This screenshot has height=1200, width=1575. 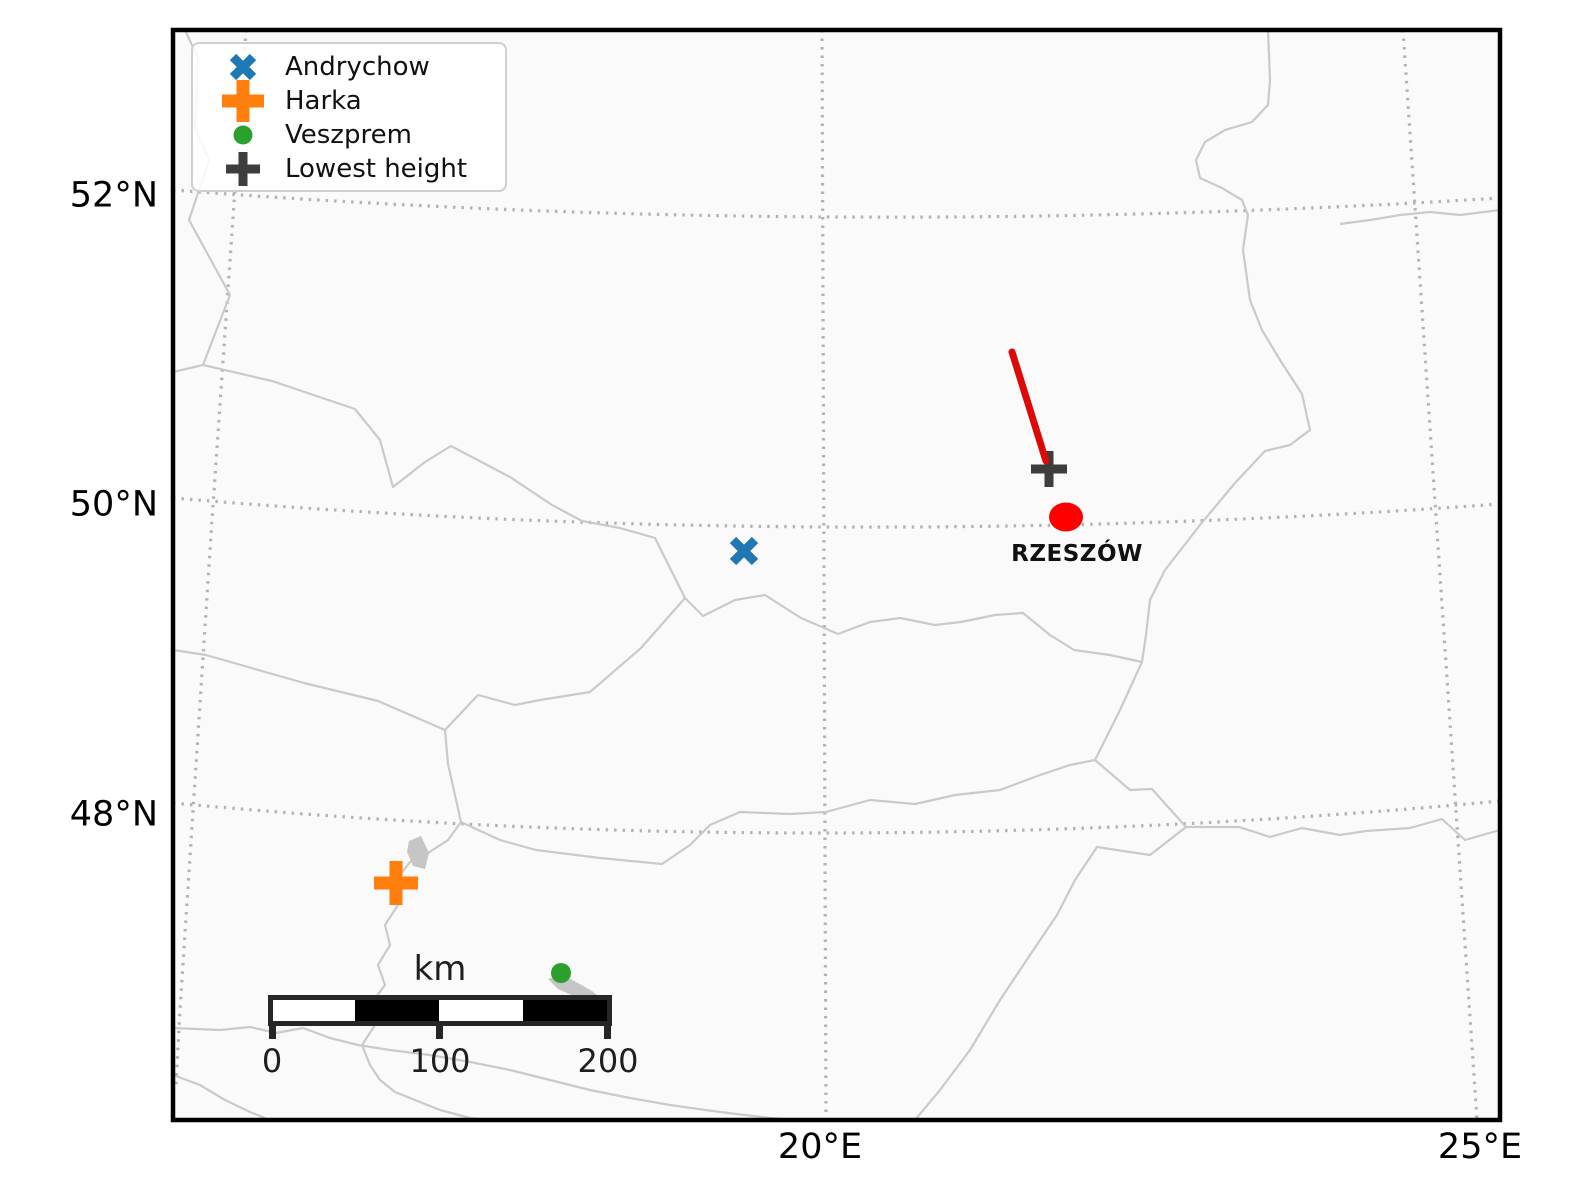 What do you see at coordinates (1066, 517) in the screenshot?
I see `rzeszow-dot` at bounding box center [1066, 517].